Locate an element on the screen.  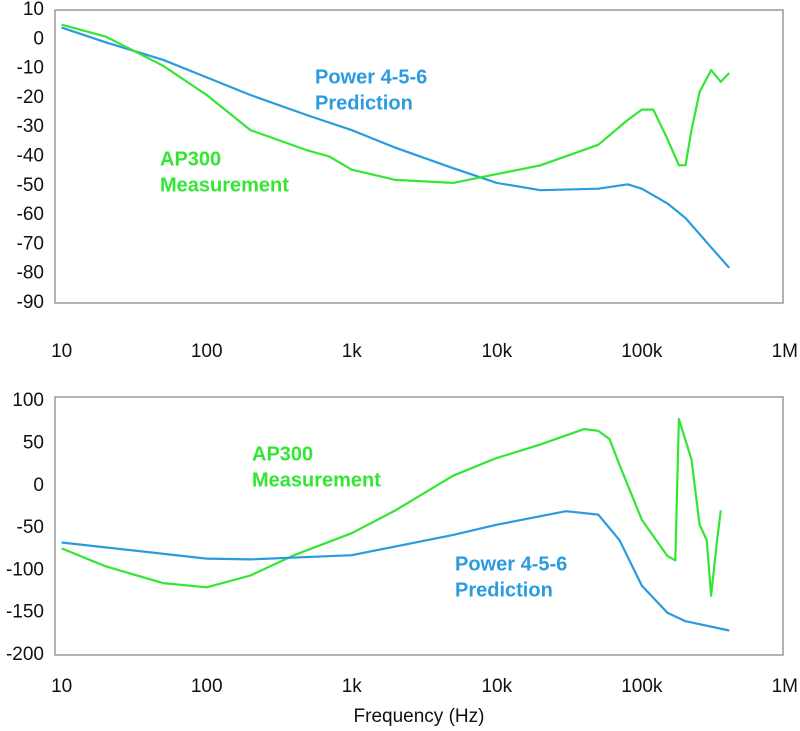
y-tick-label: -200 is located at coordinates (25, 654).